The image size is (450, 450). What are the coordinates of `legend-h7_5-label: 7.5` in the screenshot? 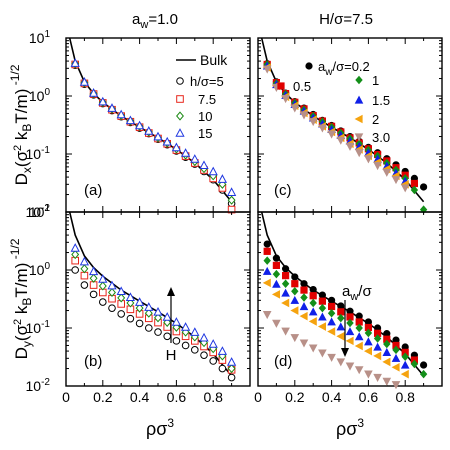 It's located at (207, 99).